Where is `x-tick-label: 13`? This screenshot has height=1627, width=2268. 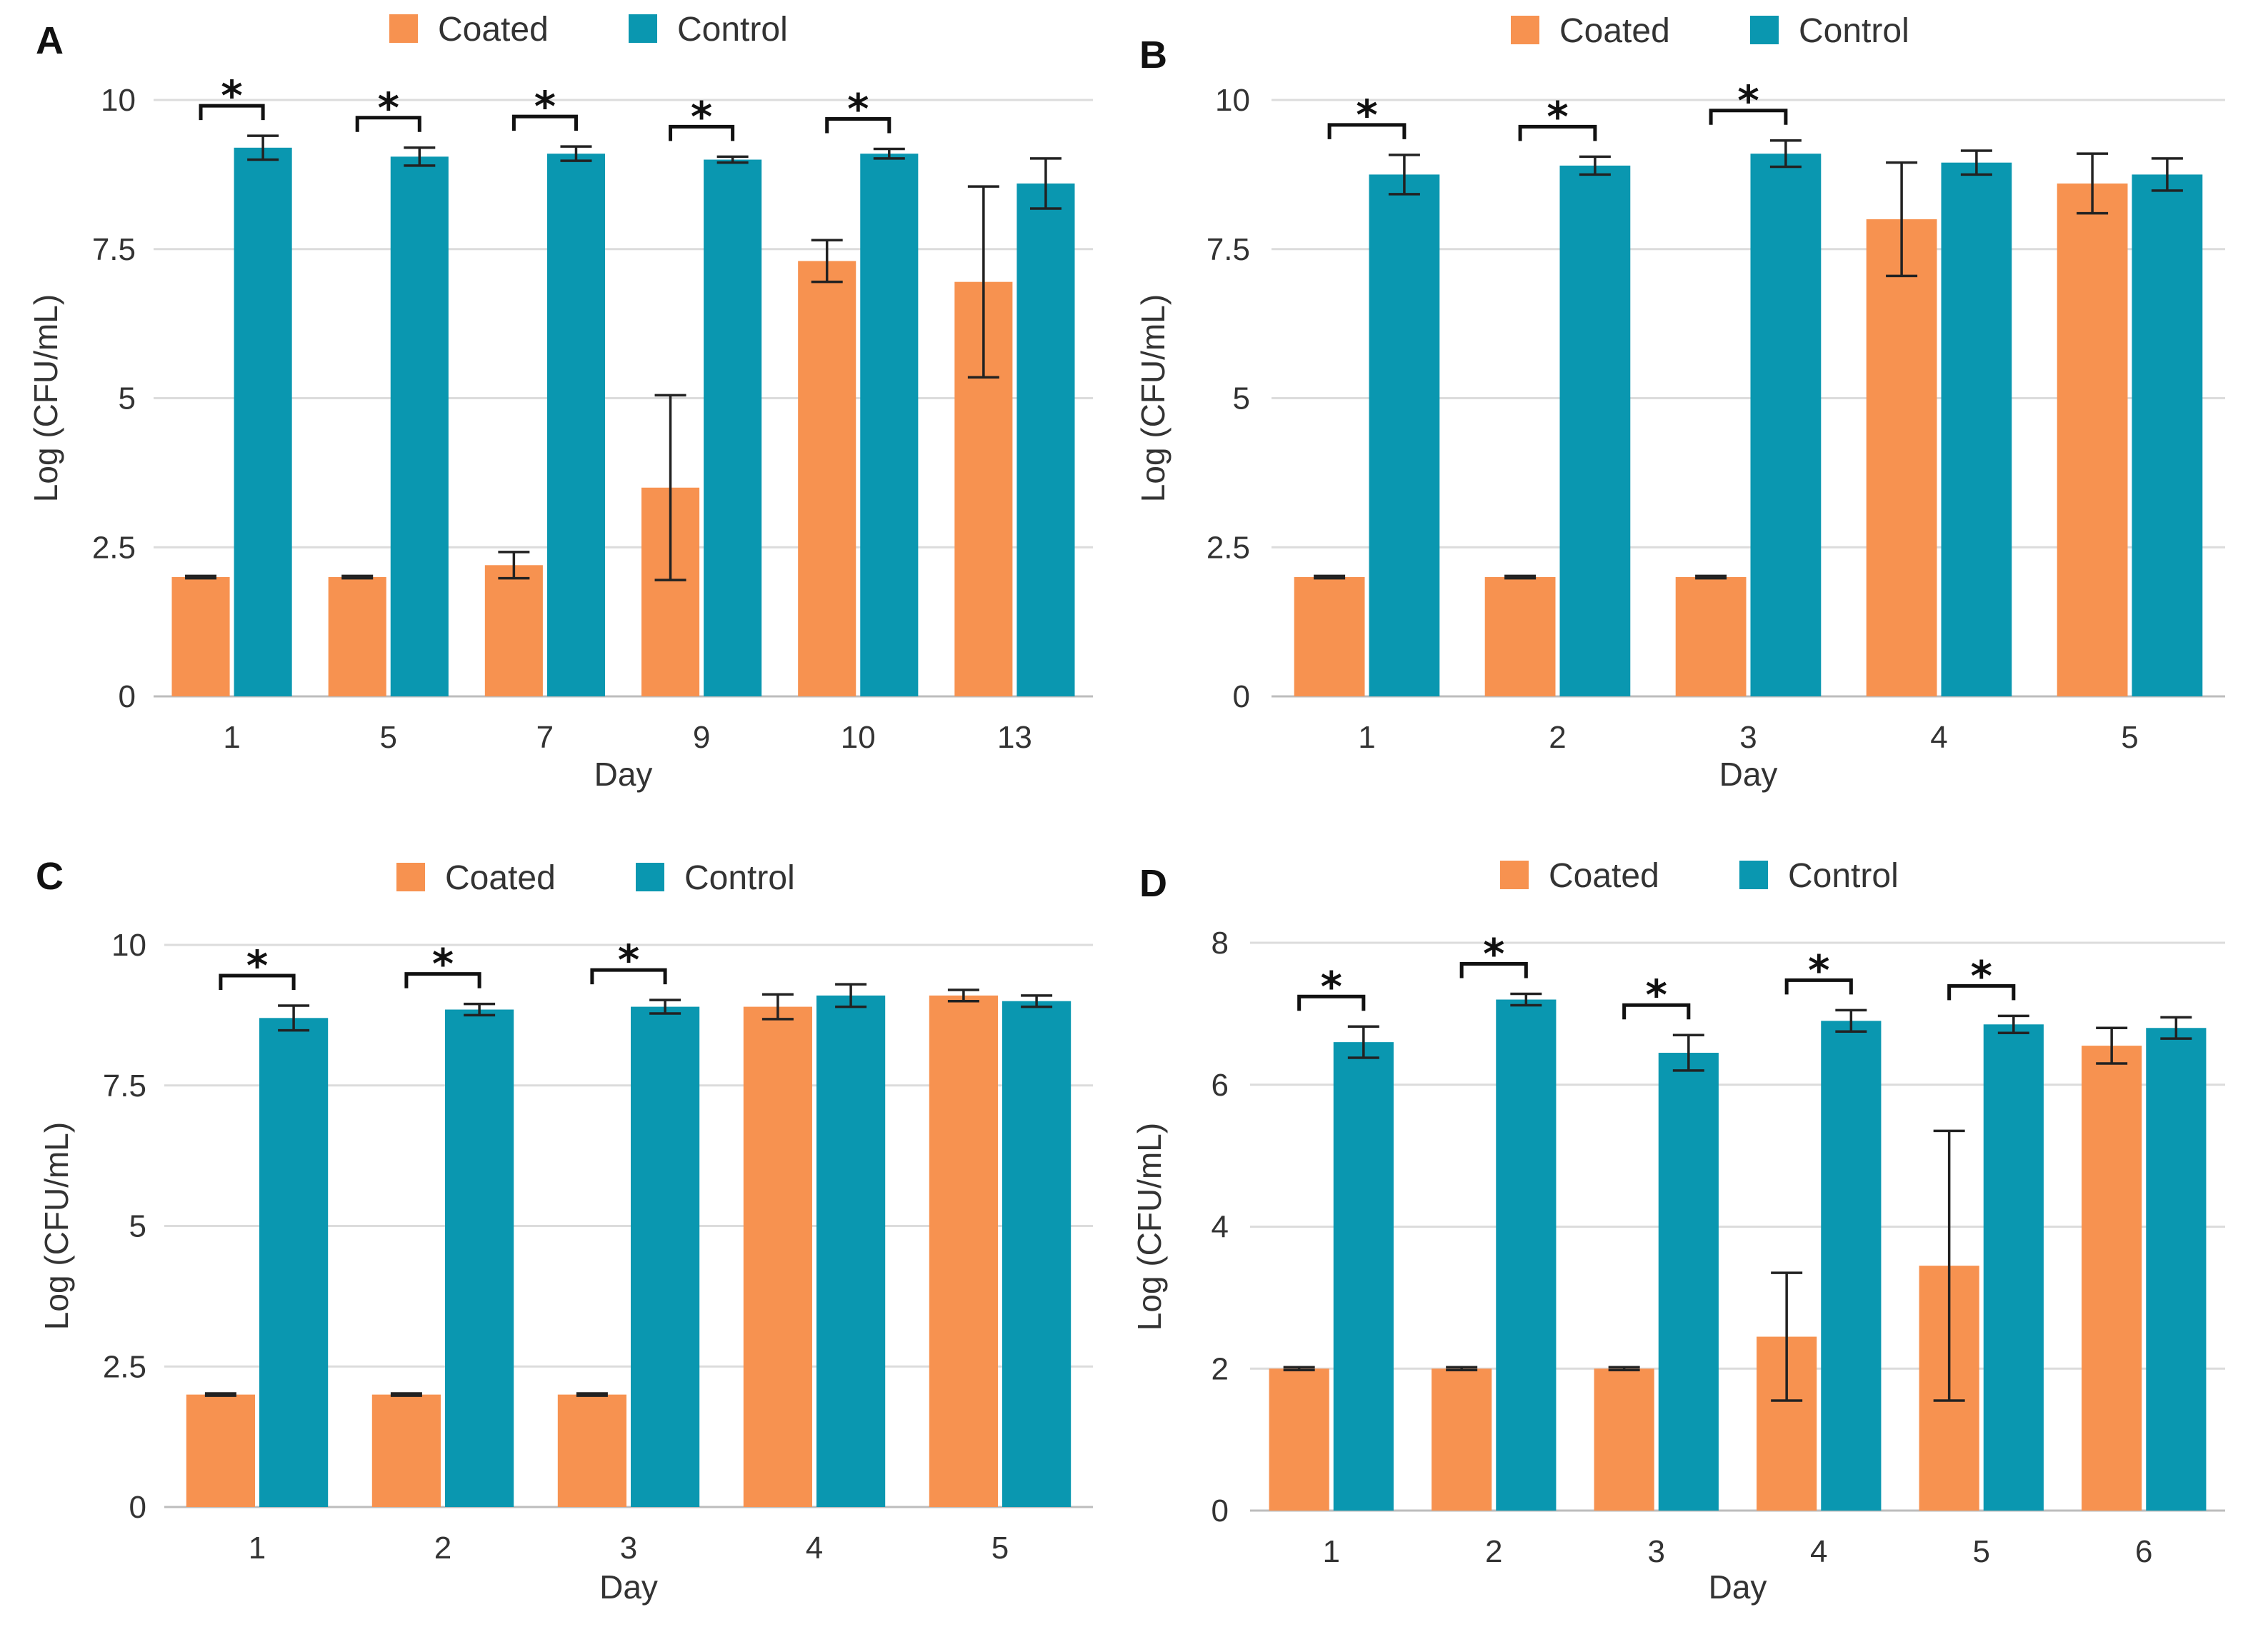 x-tick-label: 13 is located at coordinates (1015, 737).